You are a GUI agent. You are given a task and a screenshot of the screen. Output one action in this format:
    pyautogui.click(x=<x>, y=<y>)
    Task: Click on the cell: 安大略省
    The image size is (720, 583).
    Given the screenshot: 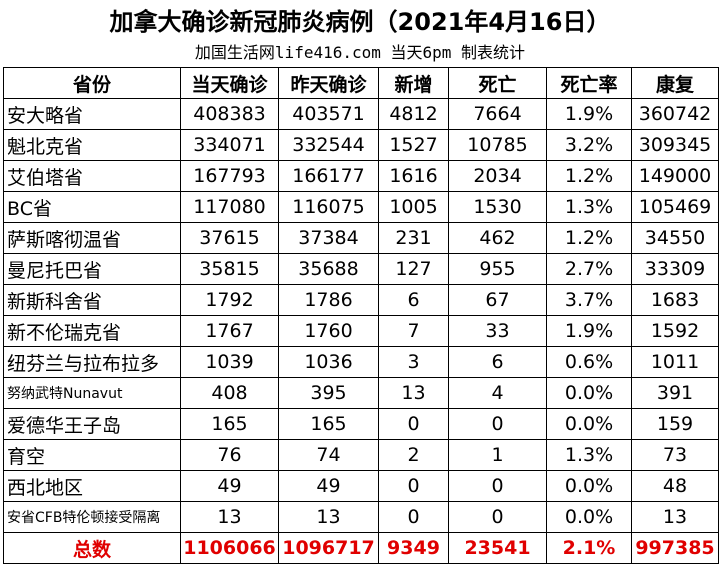 What is the action you would take?
    pyautogui.click(x=92, y=114)
    